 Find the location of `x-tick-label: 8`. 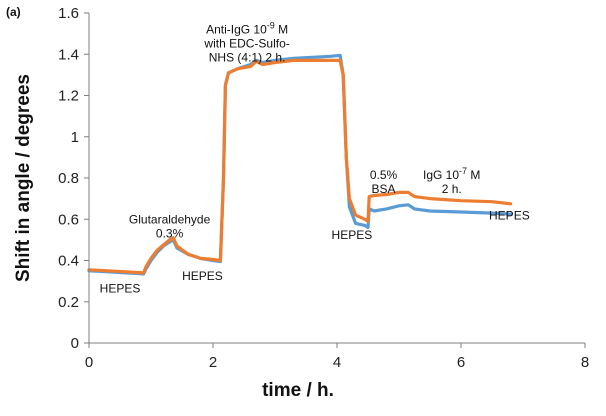

x-tick-label: 8 is located at coordinates (585, 362).